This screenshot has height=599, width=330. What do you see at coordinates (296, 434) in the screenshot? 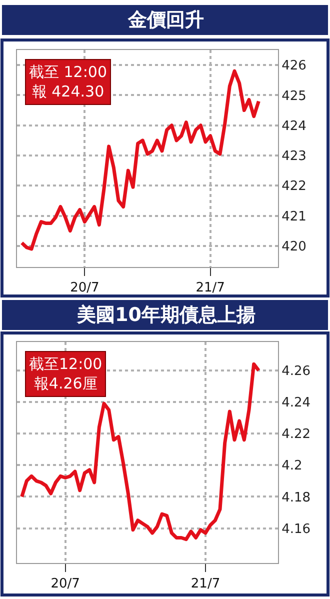
I see `y-tick-label: 4.22` at bounding box center [296, 434].